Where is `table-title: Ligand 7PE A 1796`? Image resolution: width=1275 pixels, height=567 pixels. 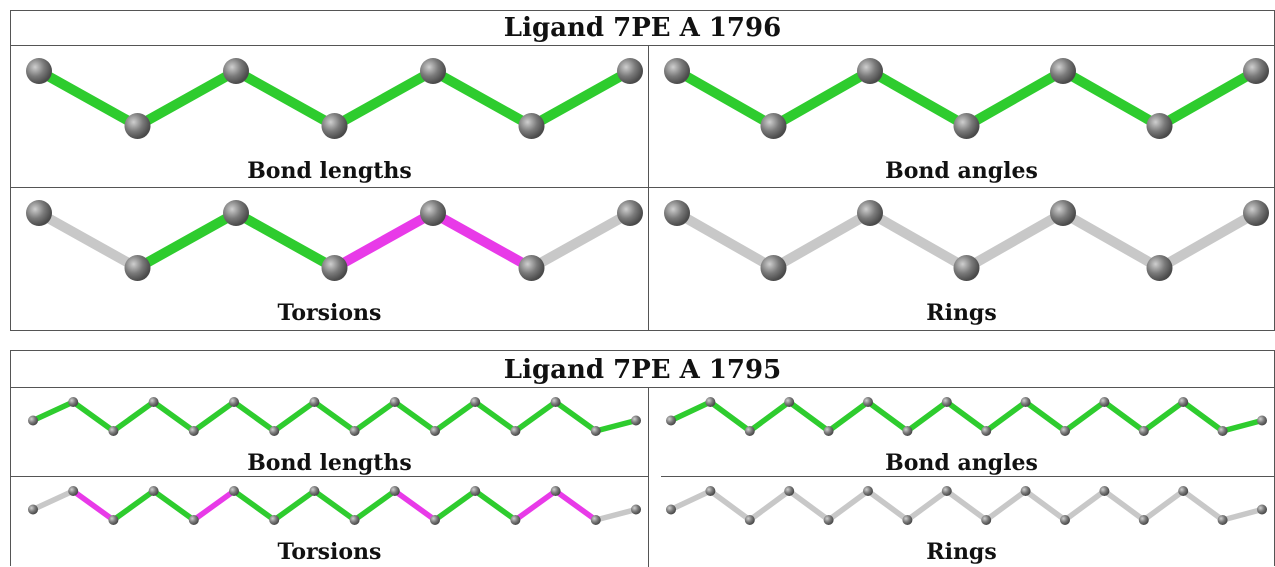
table-title: Ligand 7PE A 1796 is located at coordinates (642, 28).